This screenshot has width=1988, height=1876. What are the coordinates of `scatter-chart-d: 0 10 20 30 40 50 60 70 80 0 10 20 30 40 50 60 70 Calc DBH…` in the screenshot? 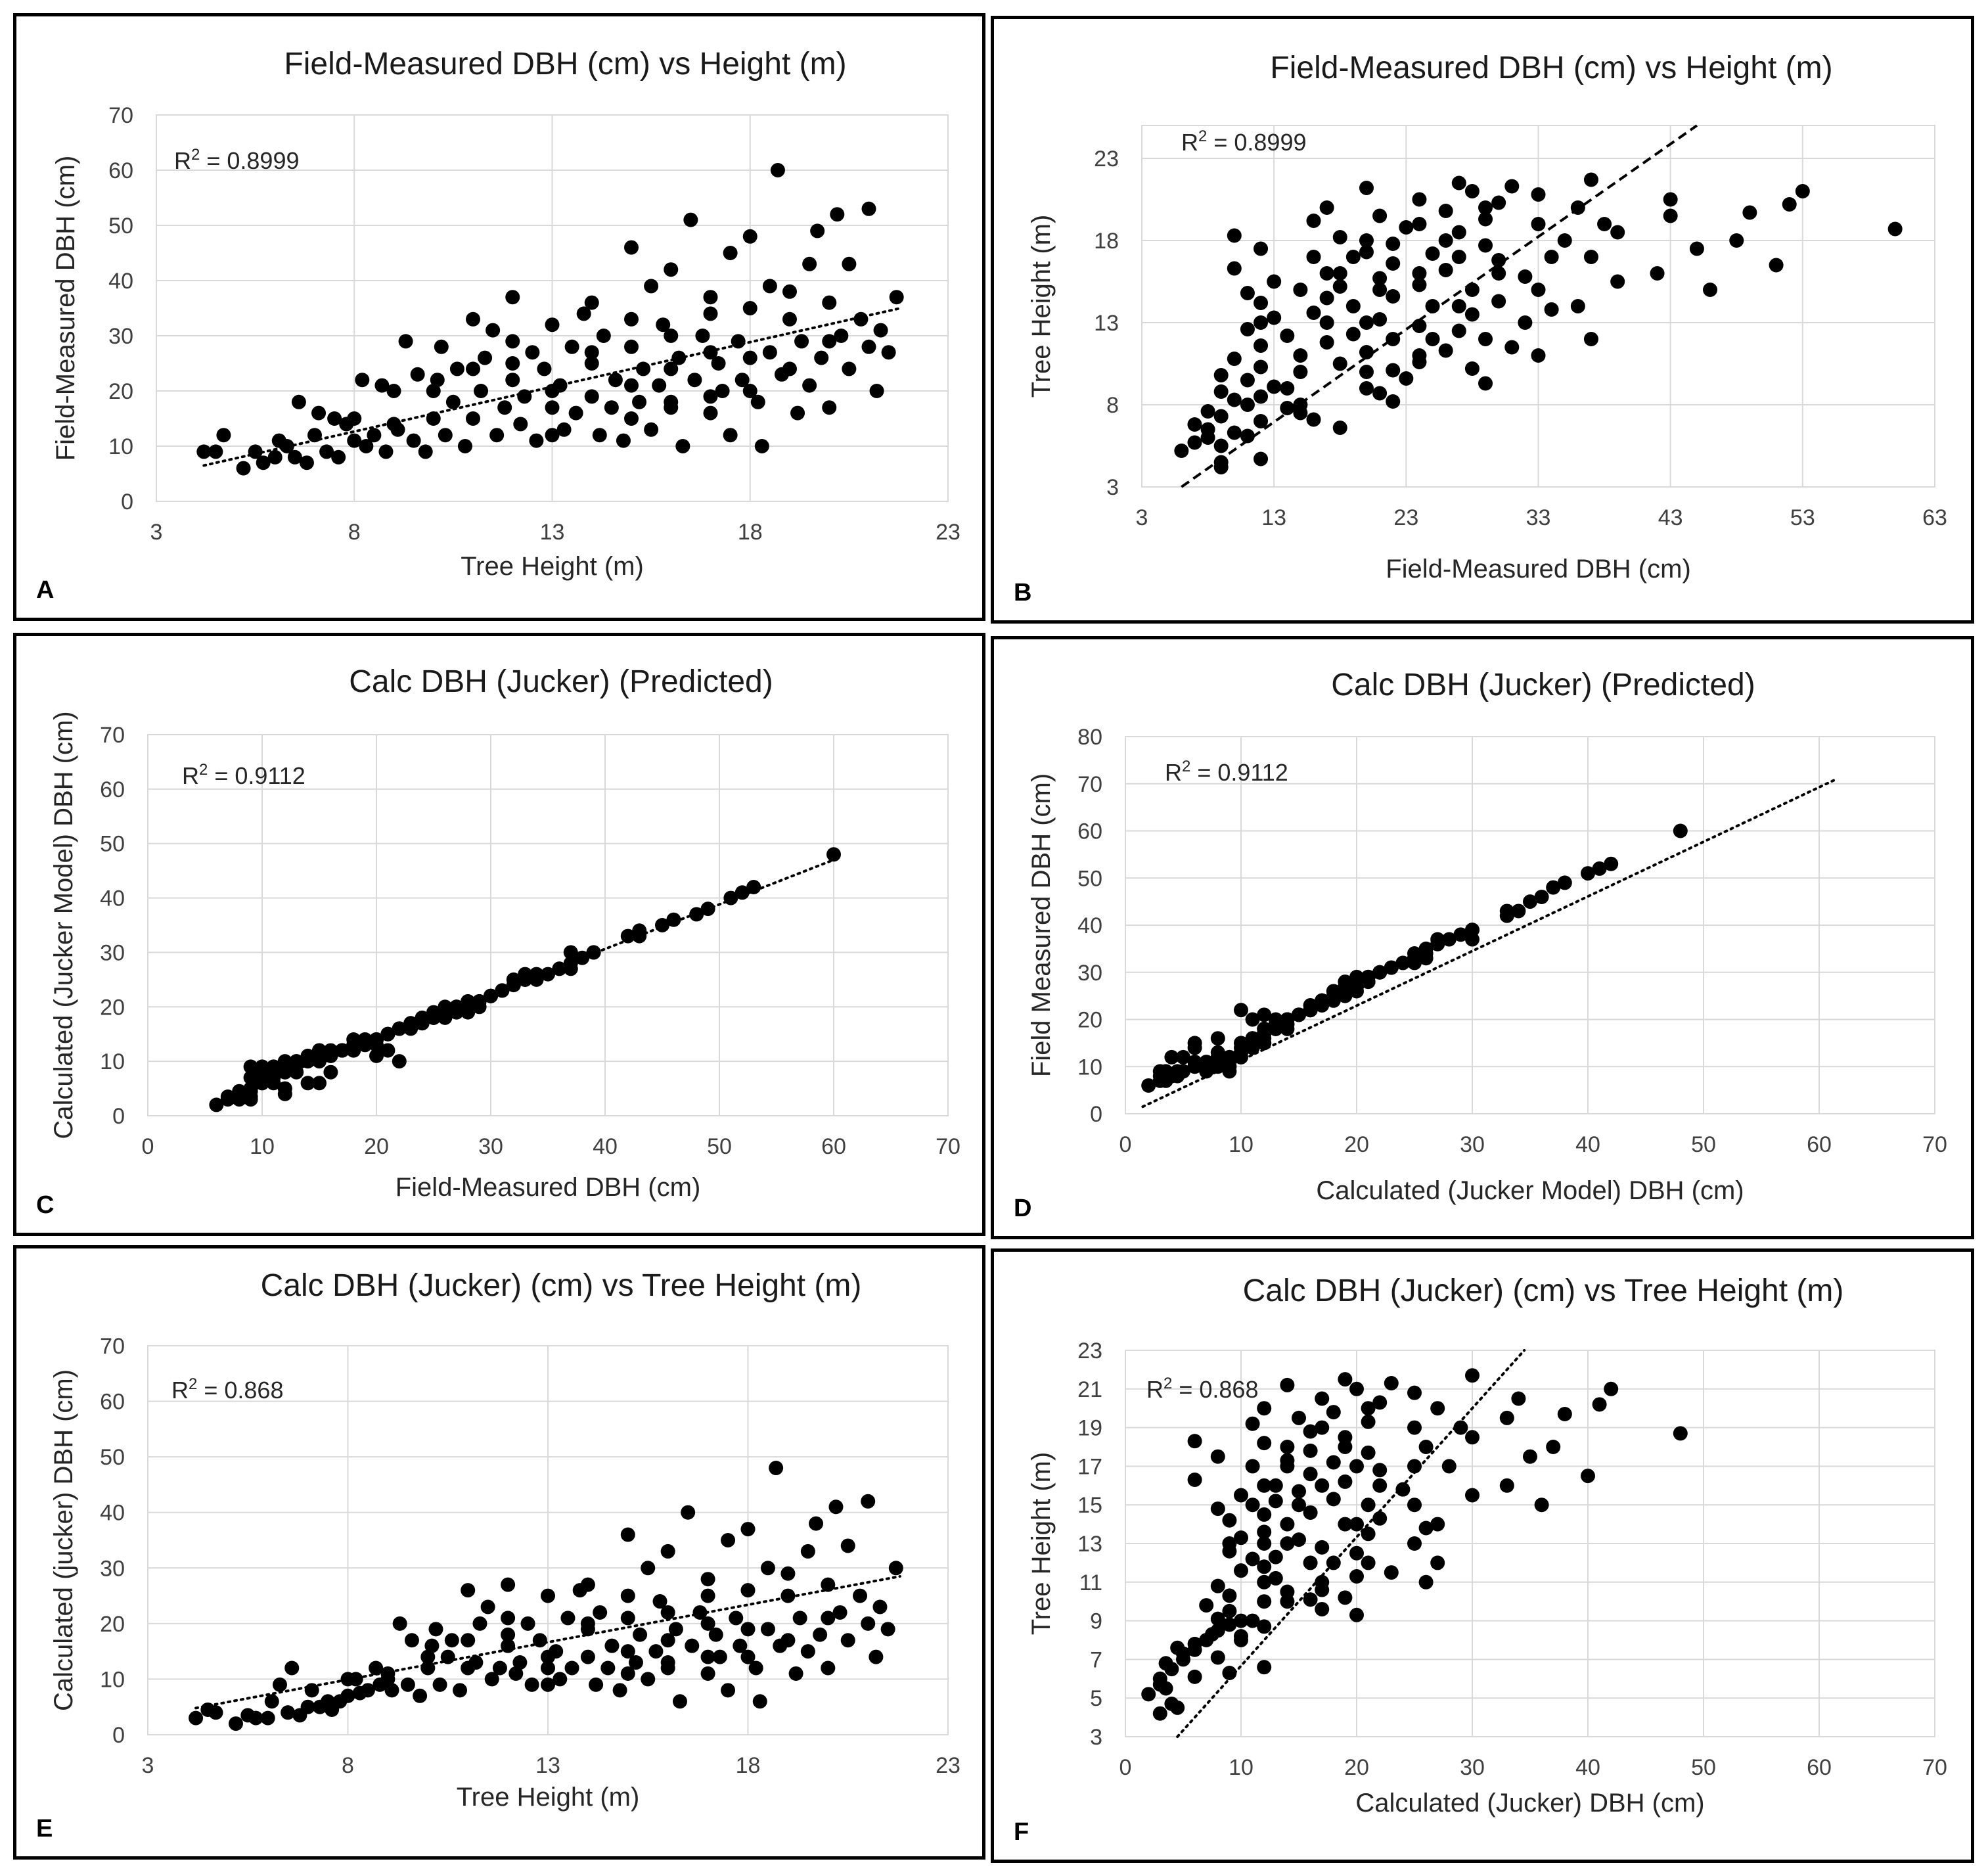 It's located at (1480, 945).